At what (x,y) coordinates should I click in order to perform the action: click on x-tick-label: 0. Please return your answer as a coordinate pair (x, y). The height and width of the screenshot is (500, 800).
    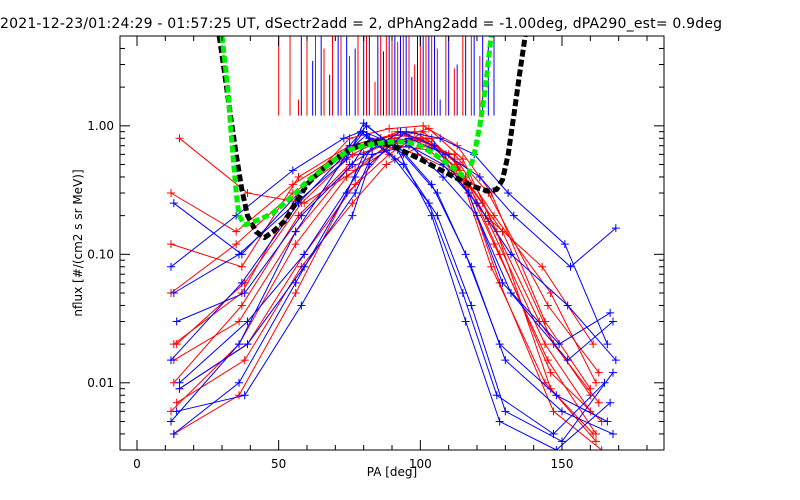
    Looking at the image, I should click on (137, 464).